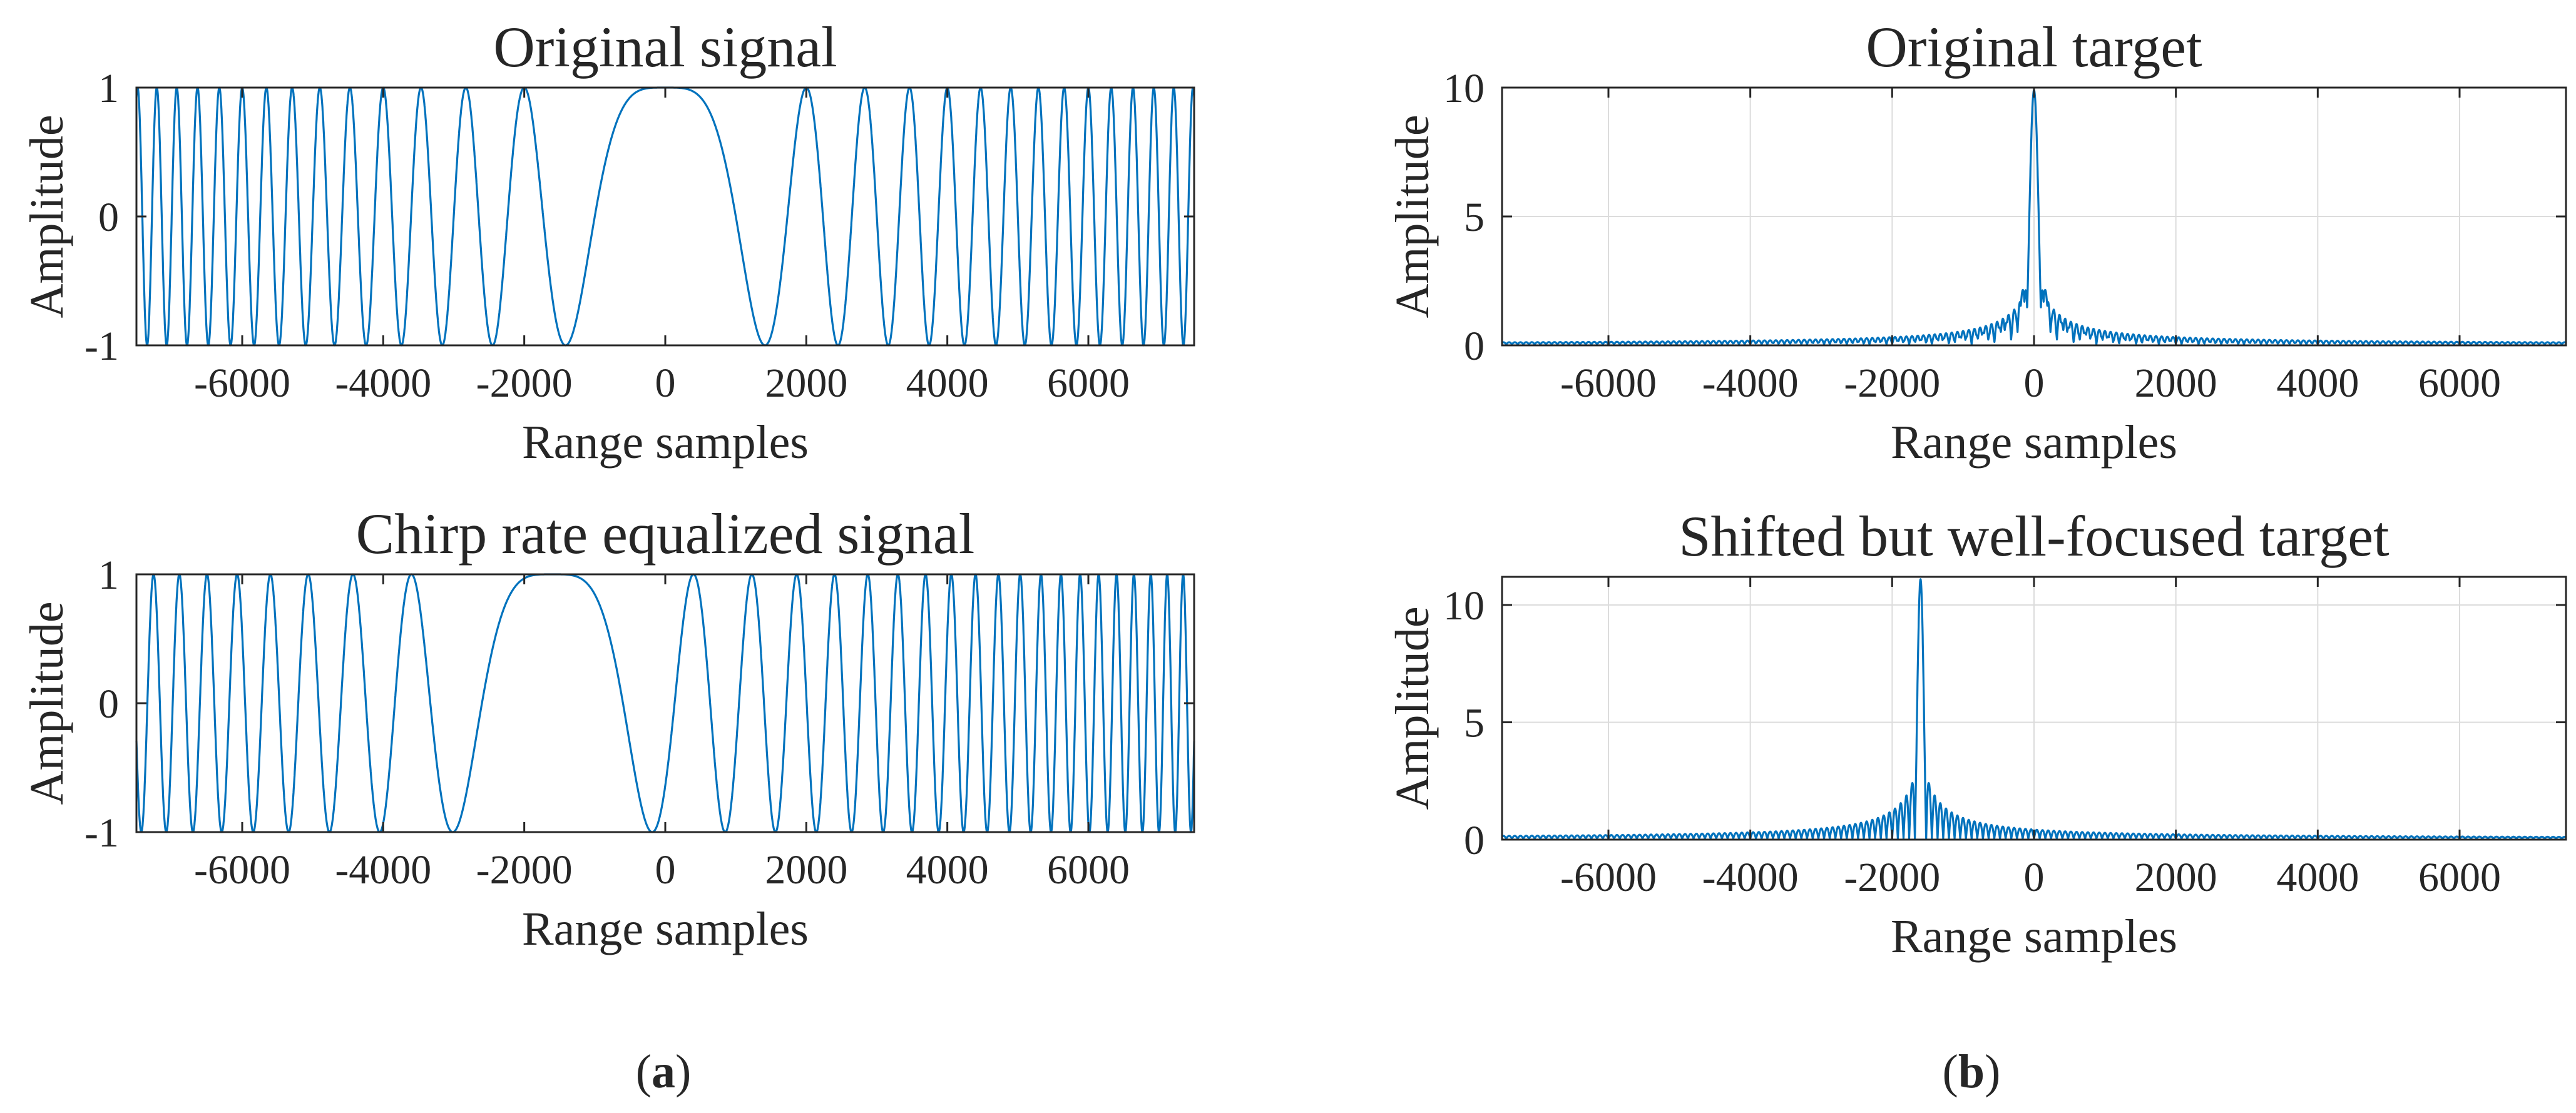 The width and height of the screenshot is (2576, 1113). Describe the element at coordinates (1972, 1071) in the screenshot. I see `panel-label-b: (b)` at that location.